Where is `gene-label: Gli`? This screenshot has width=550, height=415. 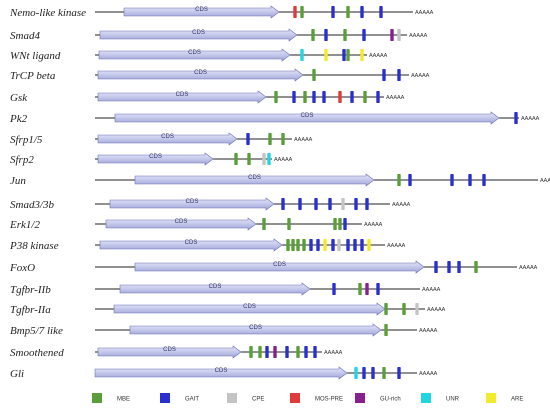 gene-label: Gli is located at coordinates (17, 374).